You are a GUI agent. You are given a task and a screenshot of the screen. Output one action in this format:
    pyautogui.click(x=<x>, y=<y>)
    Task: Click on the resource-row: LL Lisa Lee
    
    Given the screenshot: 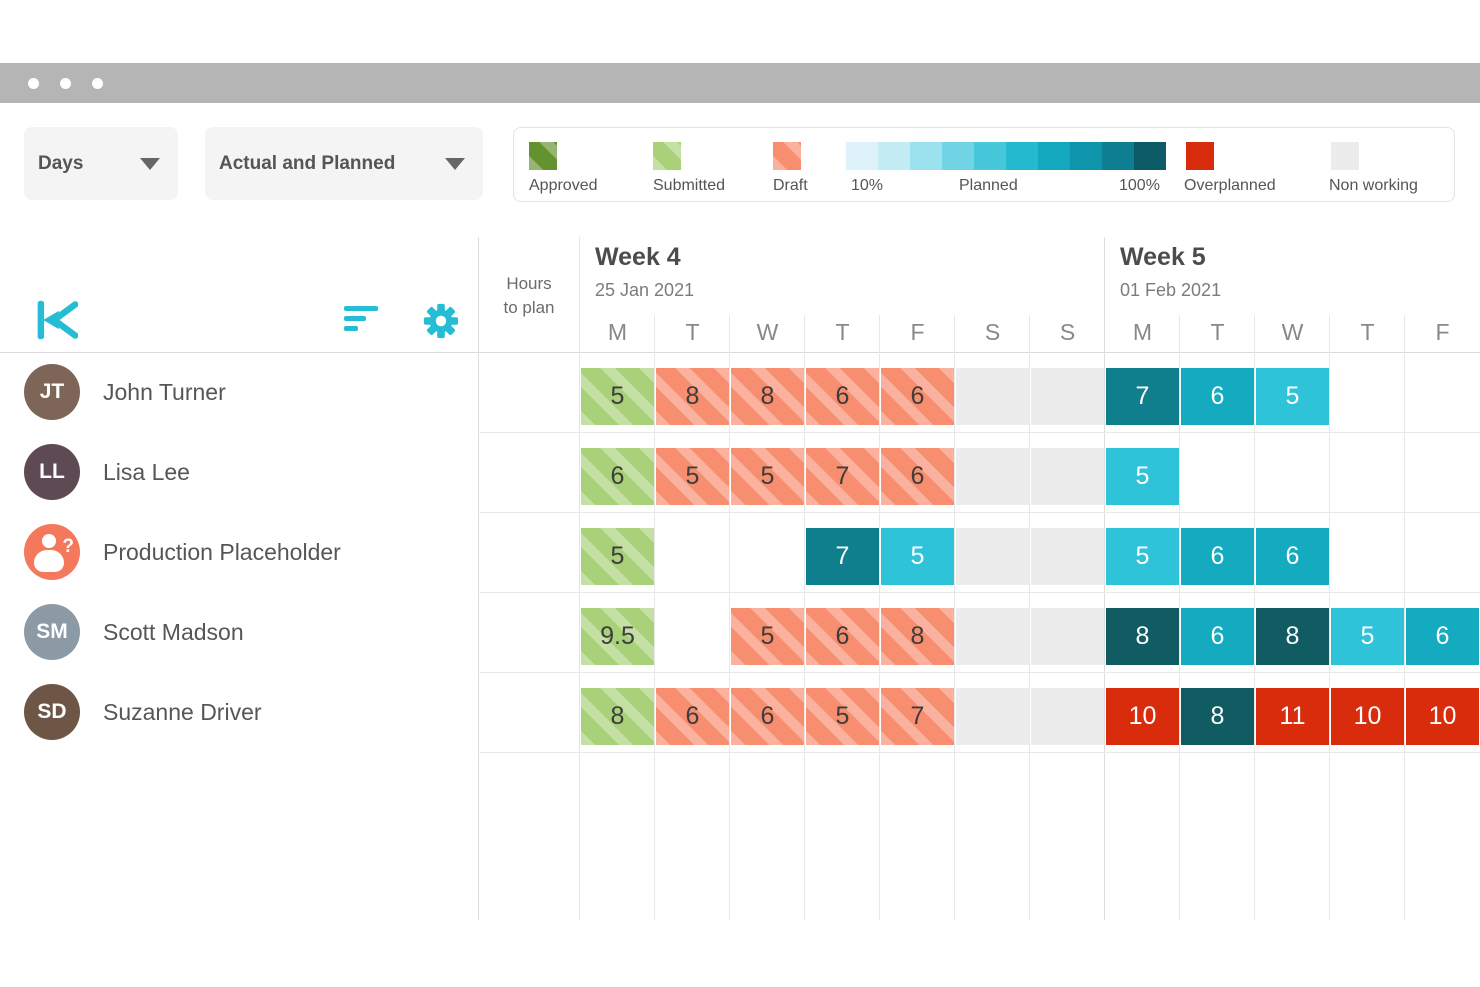 What is the action you would take?
    pyautogui.click(x=239, y=472)
    